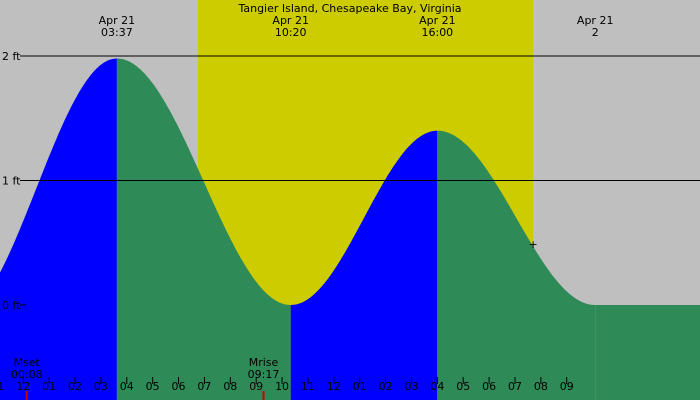  What do you see at coordinates (647, 352) in the screenshot?
I see `falling-tide-segment` at bounding box center [647, 352].